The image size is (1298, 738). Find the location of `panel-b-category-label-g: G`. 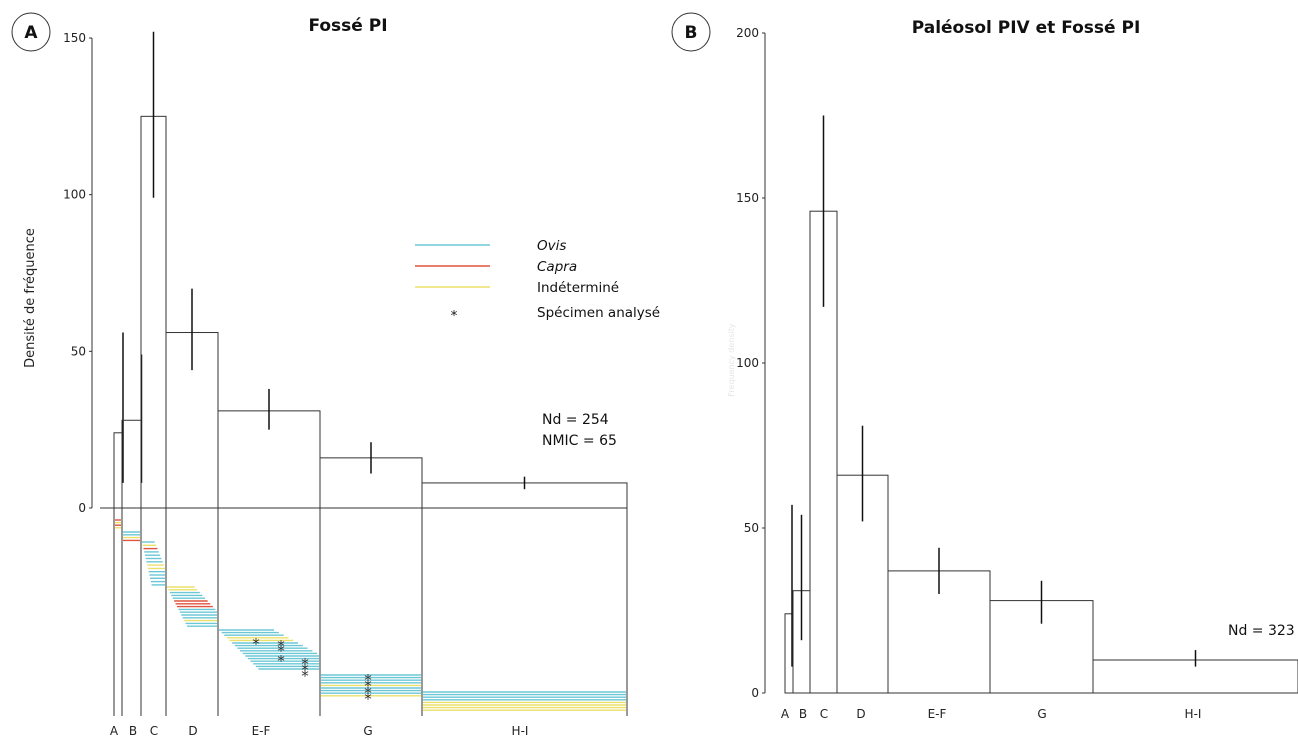

panel-b-category-label-g: G is located at coordinates (1041, 714).